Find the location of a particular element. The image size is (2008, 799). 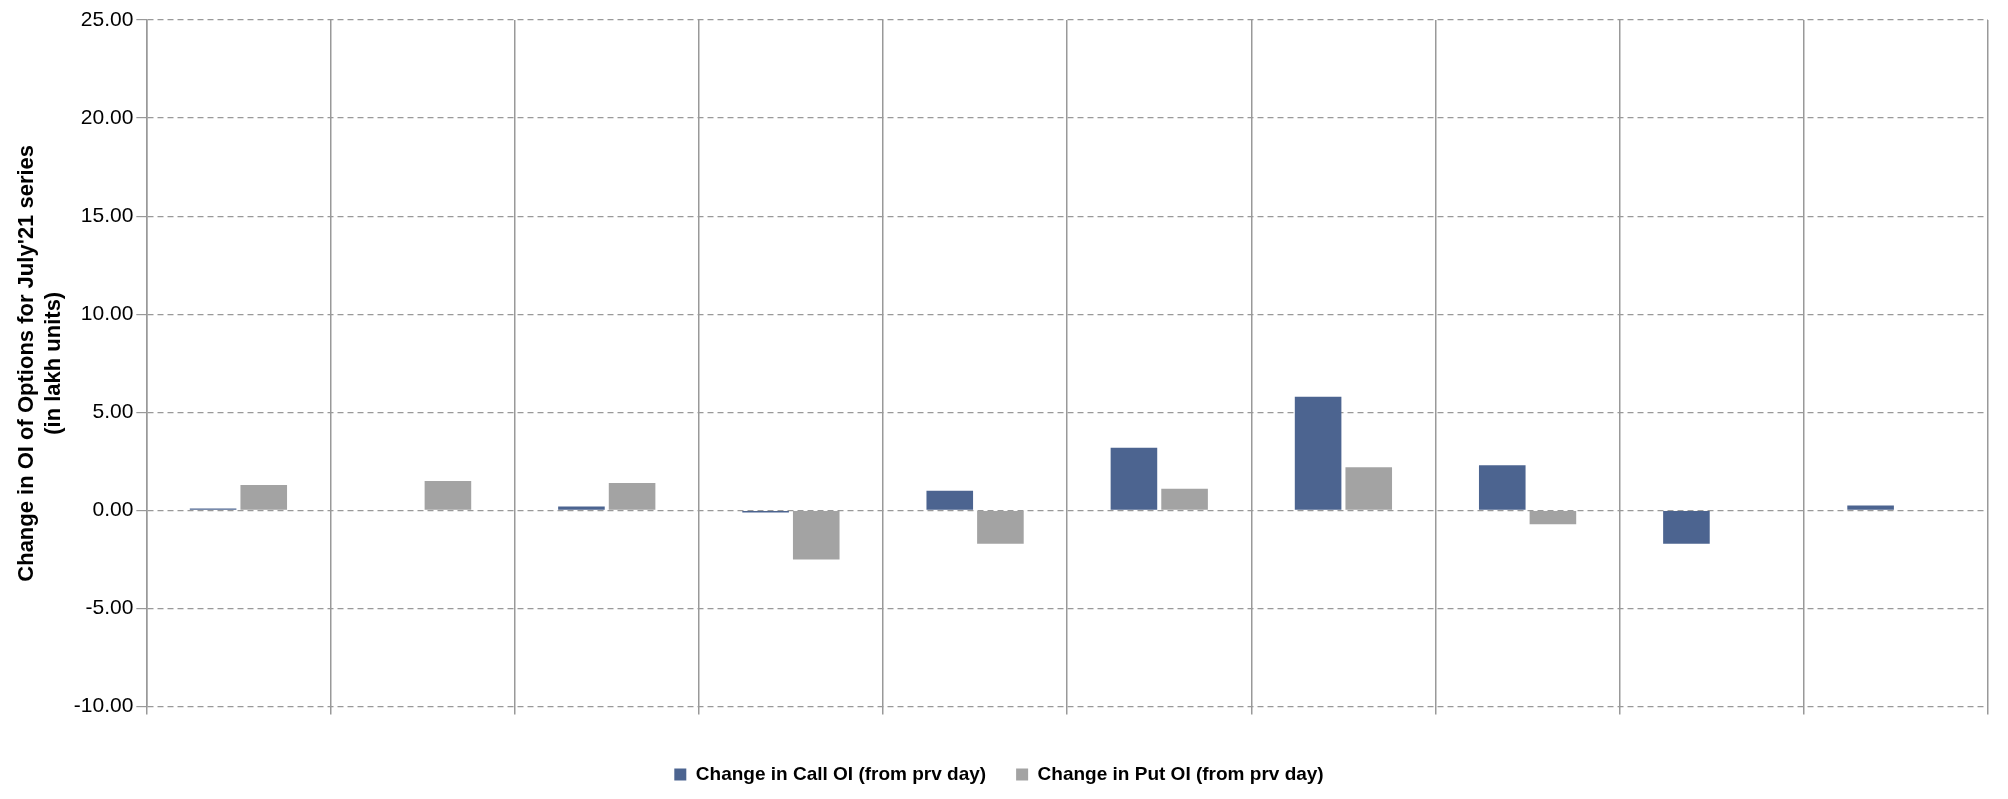

y-axis-title: Change in OI of Options for July'21 series (in lakh units) is located at coordinates (39, 363).